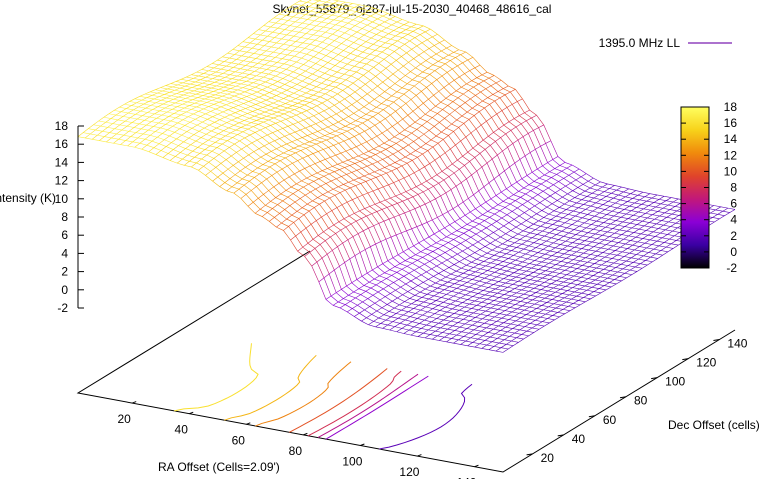 The width and height of the screenshot is (775, 479). Describe the element at coordinates (731, 155) in the screenshot. I see `colorbar-tick-label: 12` at that location.